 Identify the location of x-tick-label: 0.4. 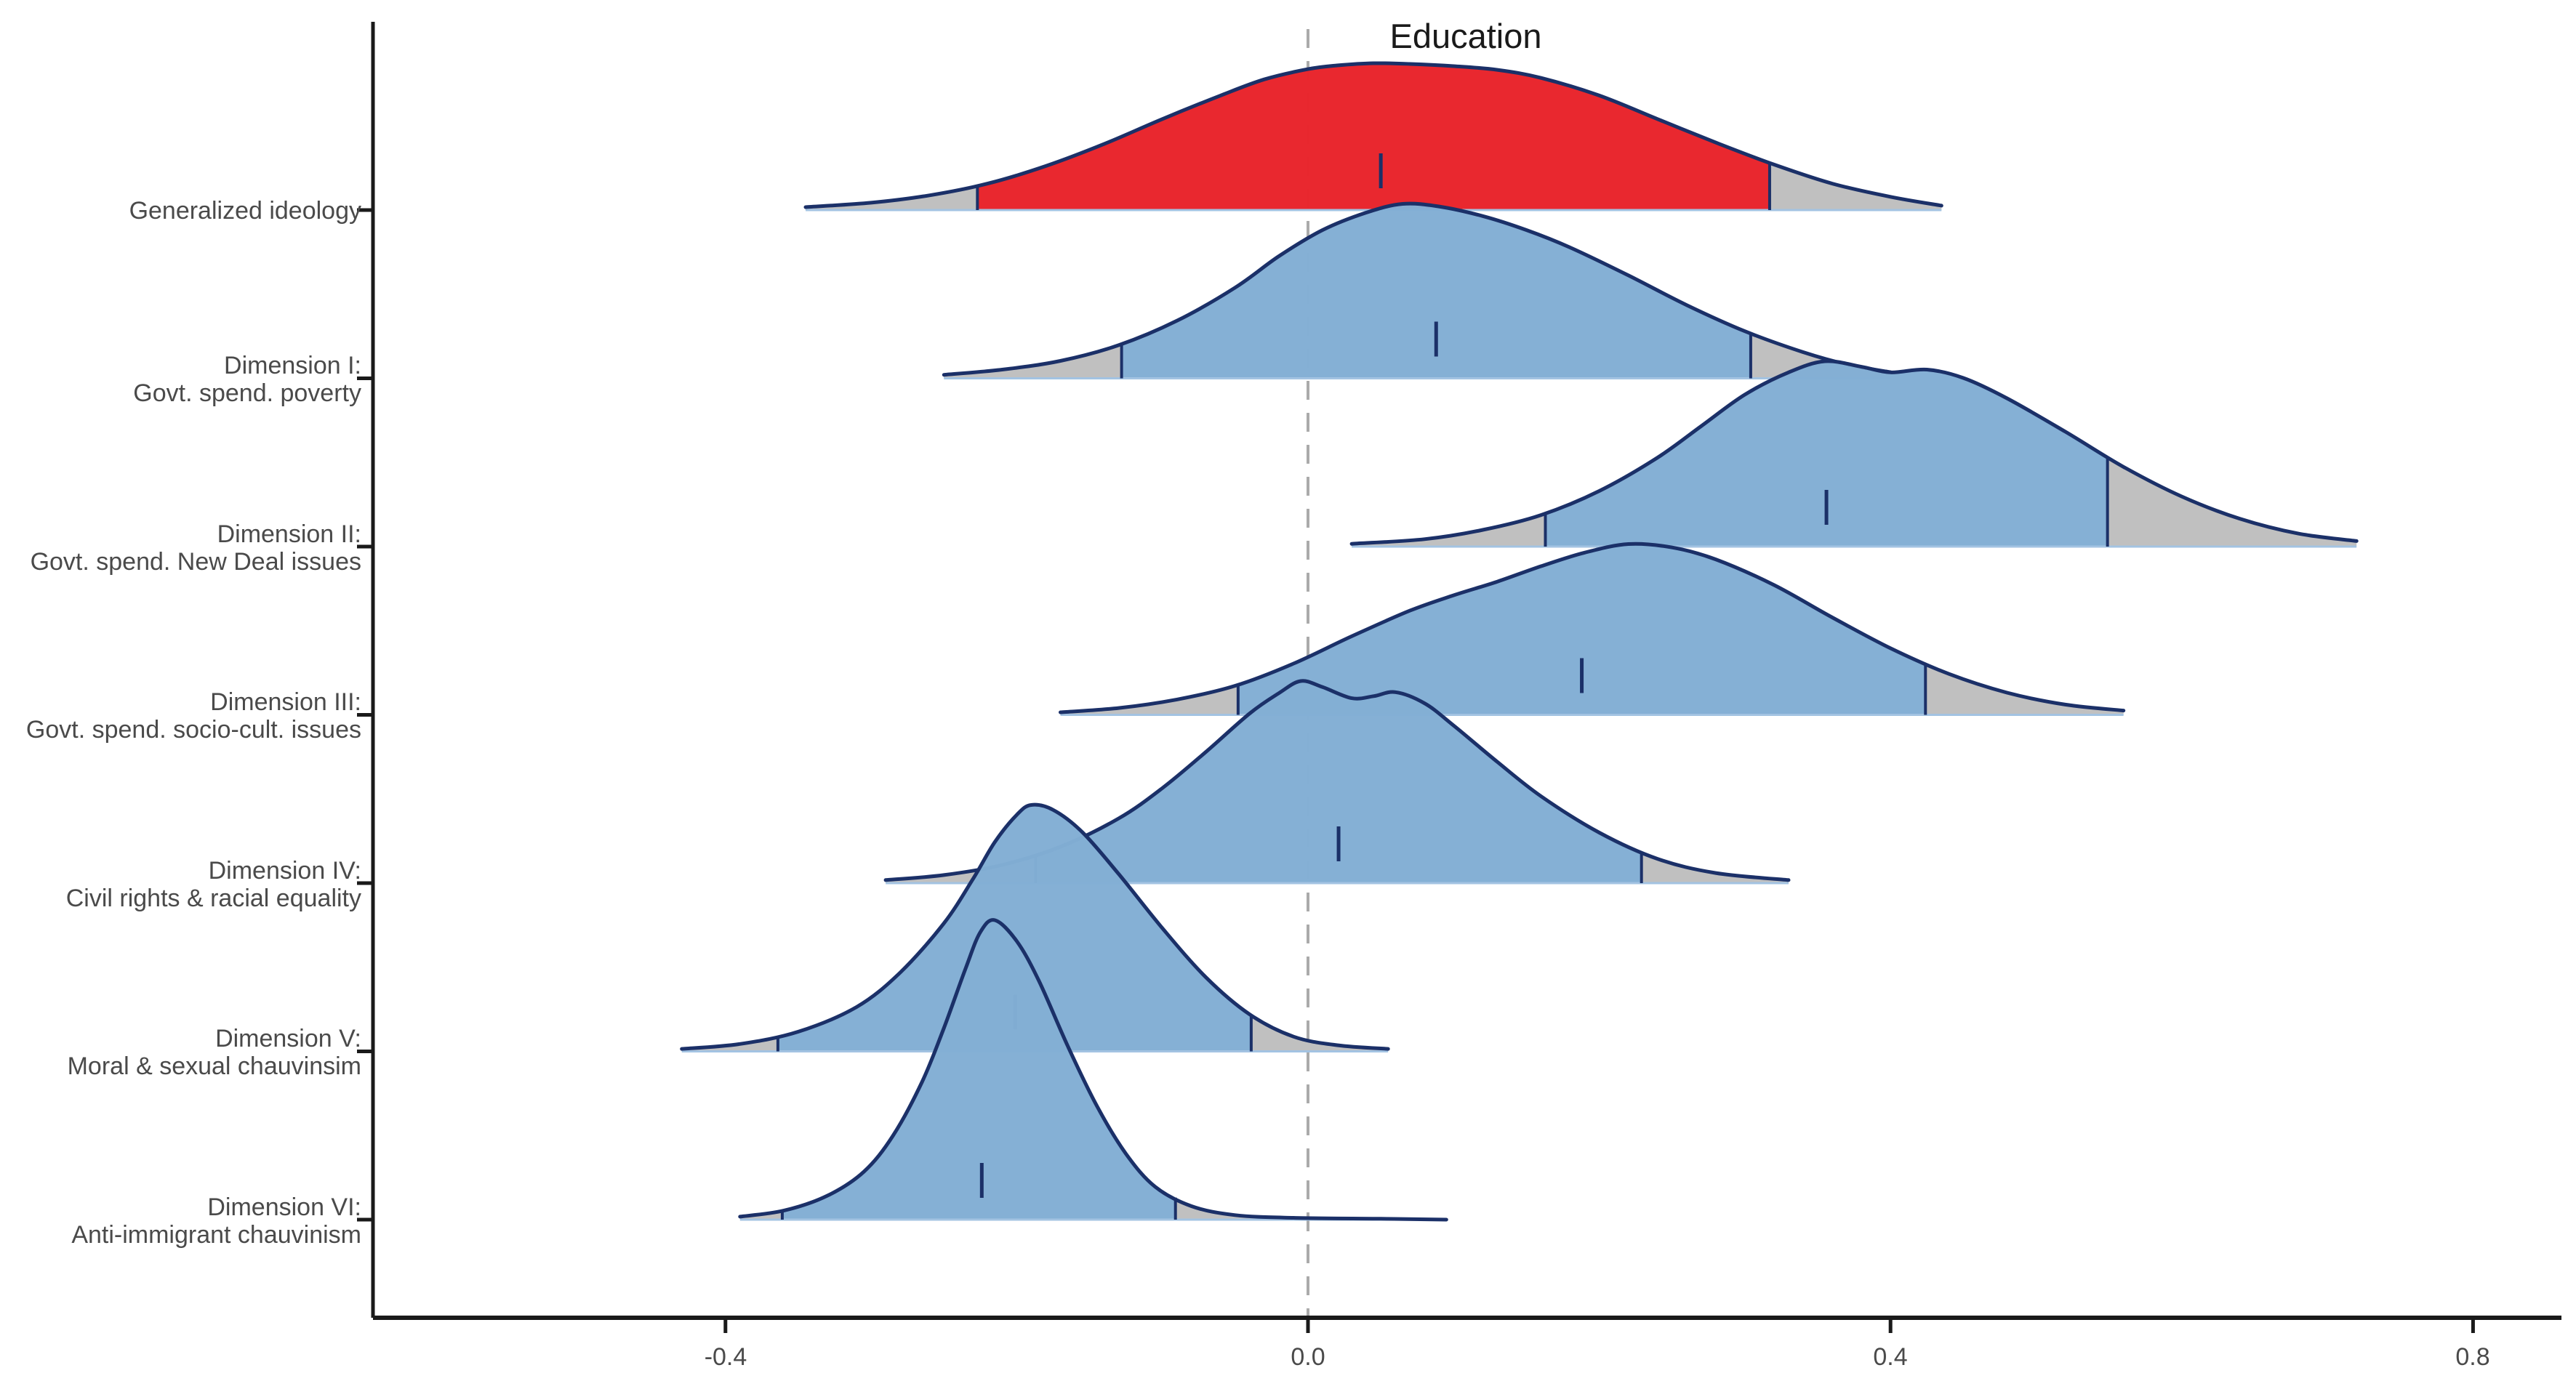
(1890, 1357).